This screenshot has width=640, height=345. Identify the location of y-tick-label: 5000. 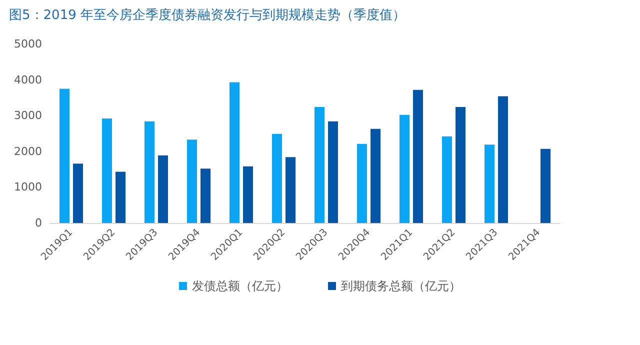
(28, 44).